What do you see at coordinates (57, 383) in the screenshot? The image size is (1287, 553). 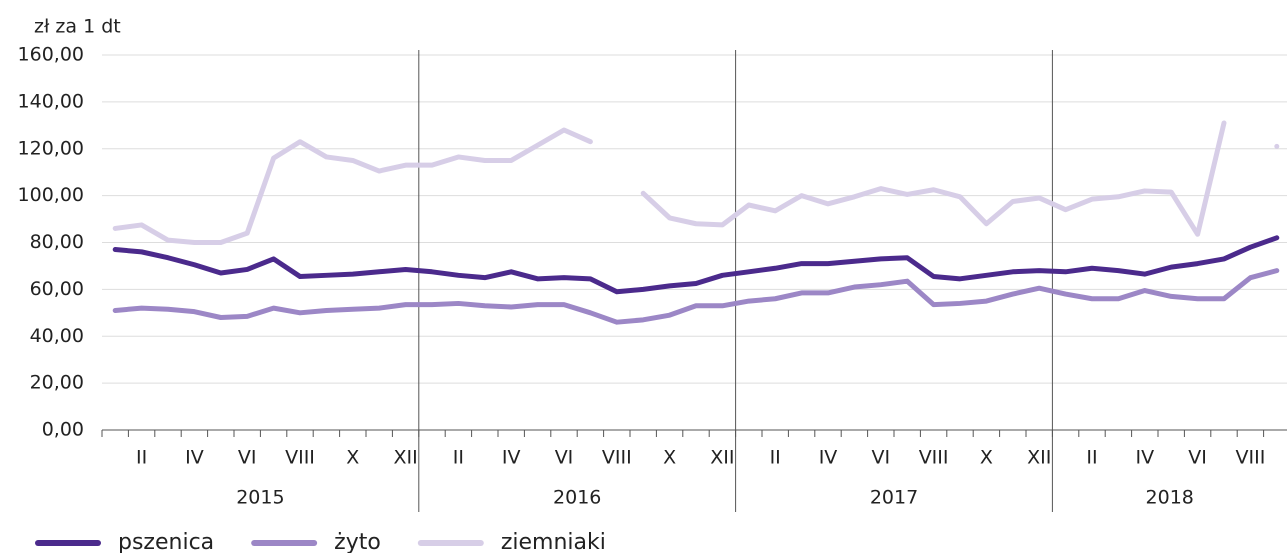 I see `y-tick-label: 20,00` at bounding box center [57, 383].